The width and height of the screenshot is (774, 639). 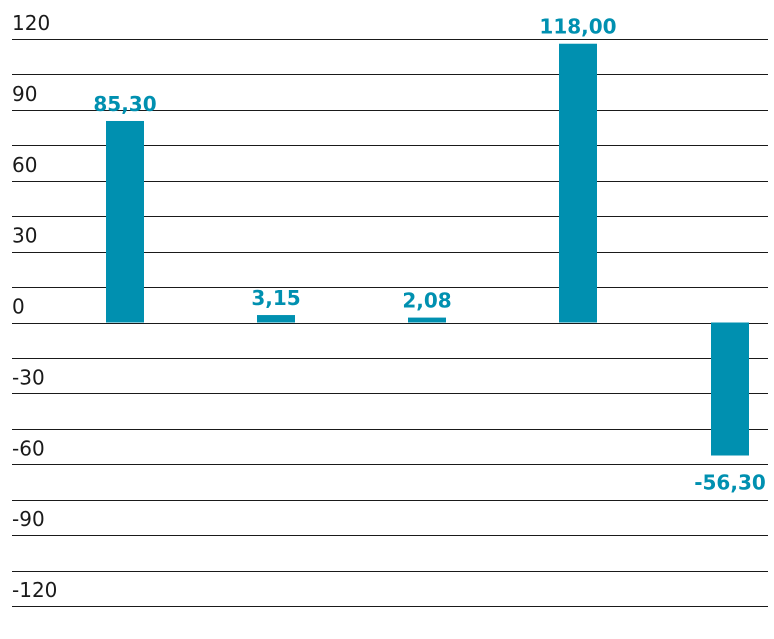 What do you see at coordinates (34, 306) in the screenshot?
I see `y-axis-tick-labels: 120 90 60 30 0 -30 -60 -90 -120` at bounding box center [34, 306].